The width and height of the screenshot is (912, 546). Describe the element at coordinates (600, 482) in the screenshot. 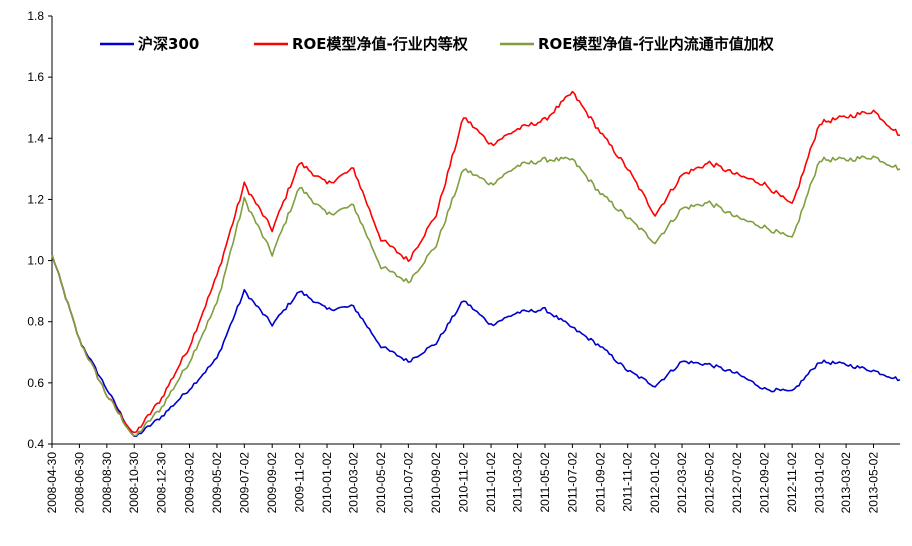

I see `x-tick-label: 2011-09-02` at that location.